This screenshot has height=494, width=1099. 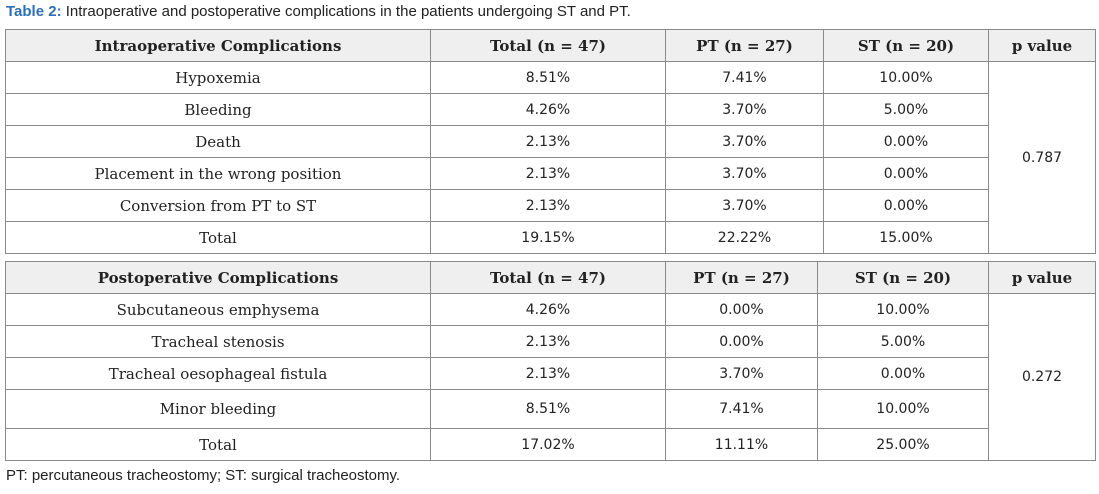 I want to click on header-complication: Postoperative Complications, so click(x=218, y=277).